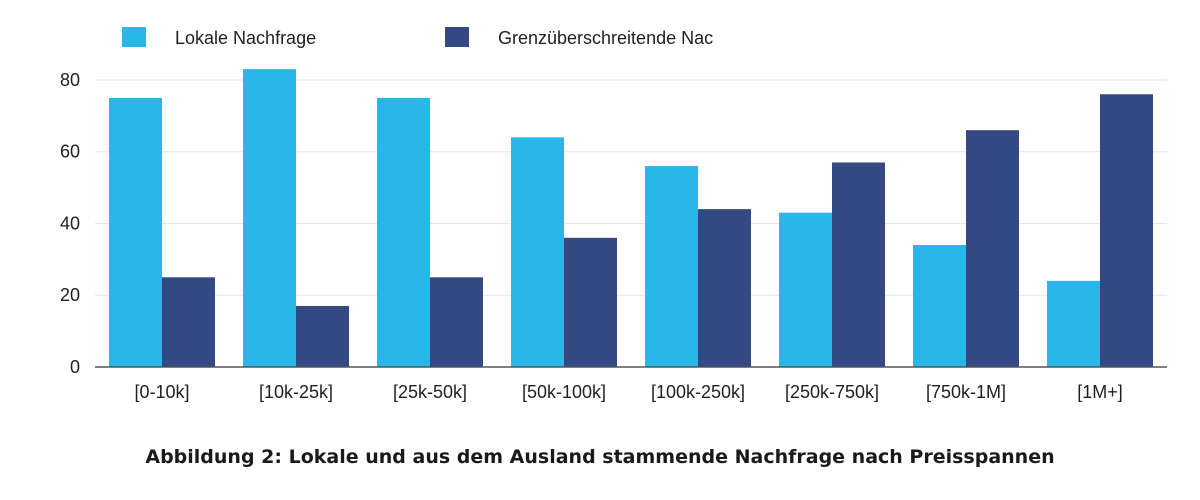  What do you see at coordinates (605, 38) in the screenshot?
I see `legend-label: Grenzüberschreitende Nac` at bounding box center [605, 38].